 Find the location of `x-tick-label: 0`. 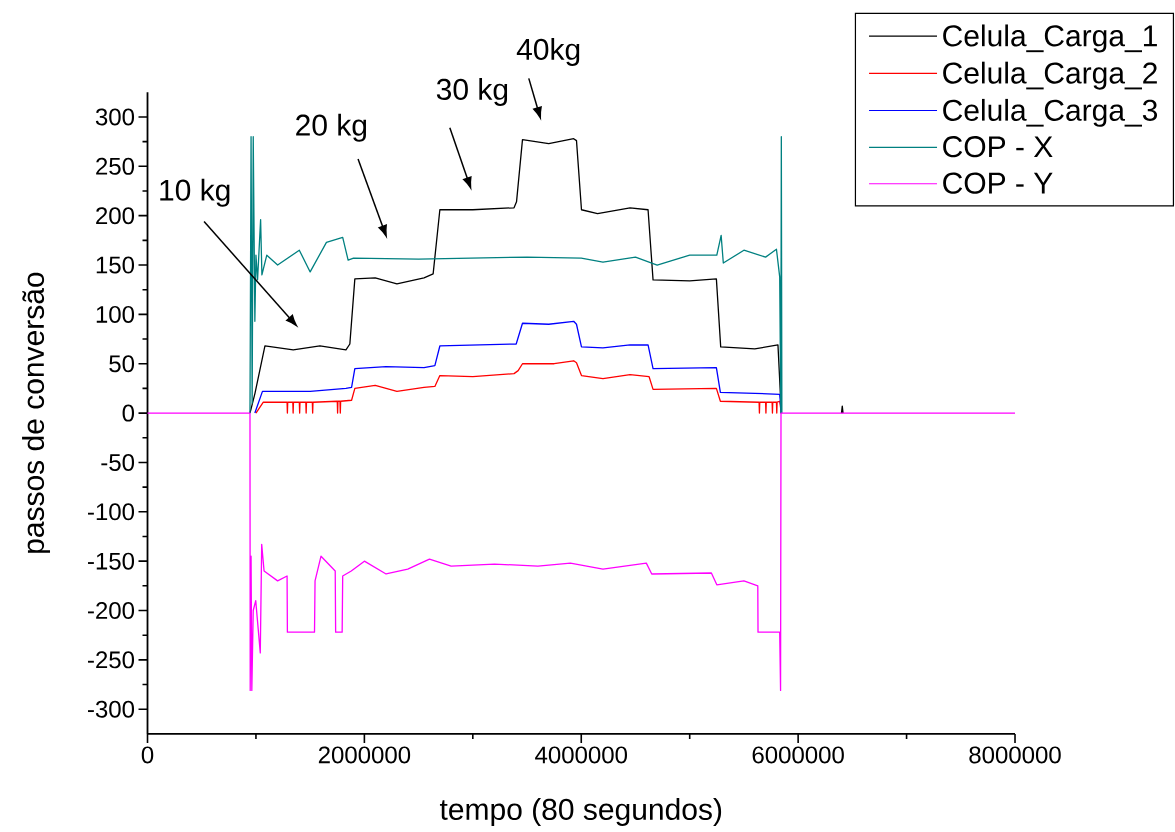

x-tick-label: 0 is located at coordinates (147, 755).